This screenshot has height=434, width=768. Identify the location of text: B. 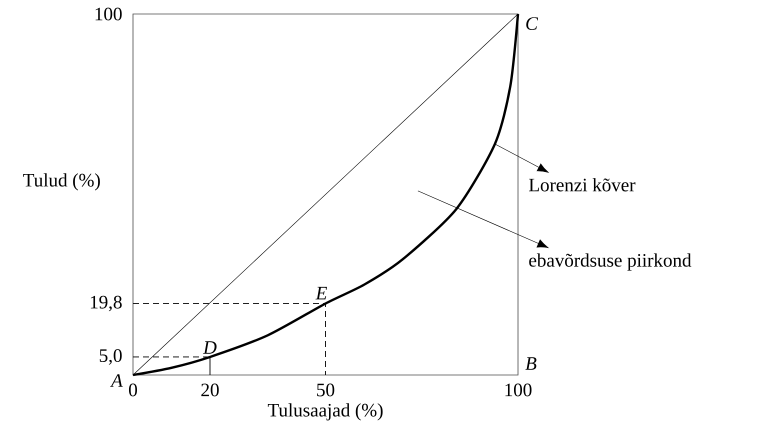
(530, 363).